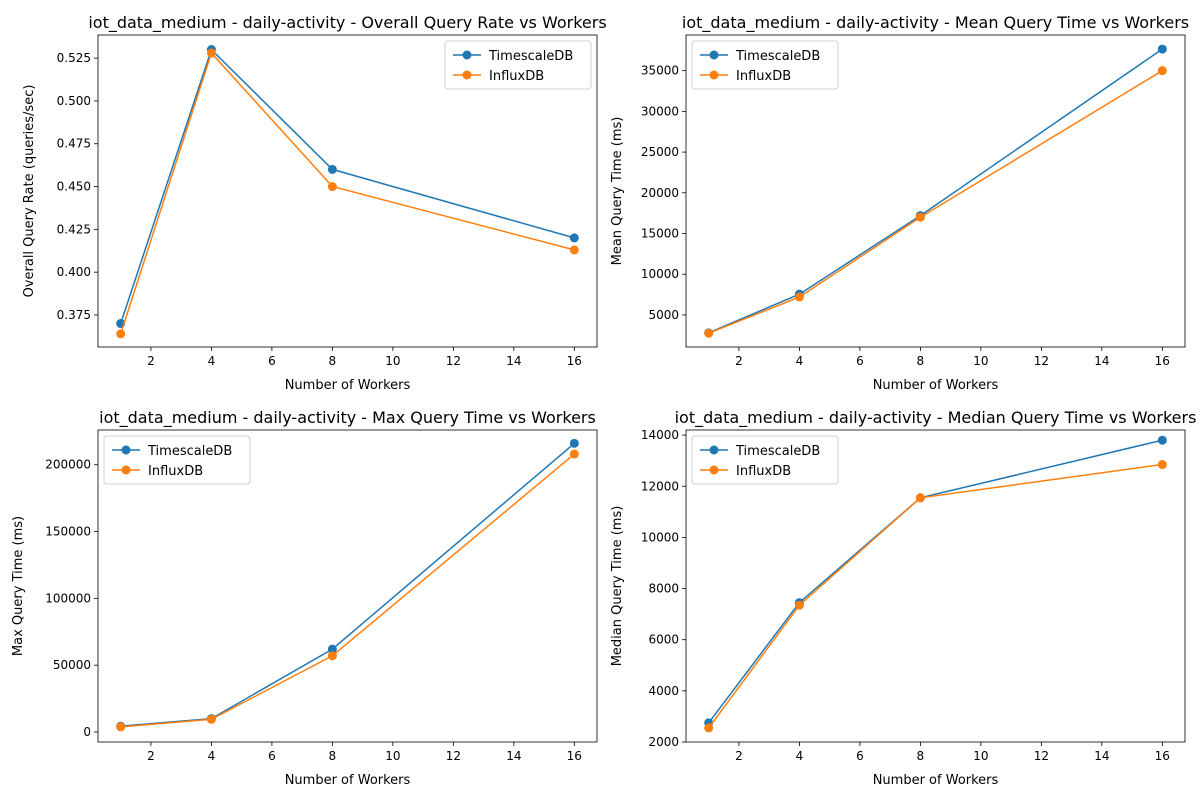  I want to click on y-tick-label: 2000, so click(663, 742).